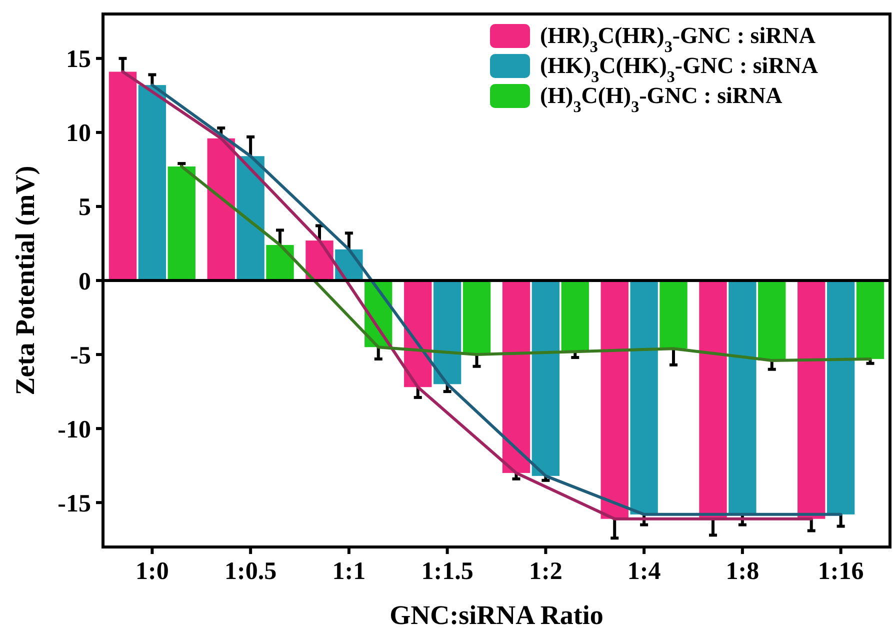 This screenshot has width=893, height=634. I want to click on x-tick-label: 1:2, so click(545, 571).